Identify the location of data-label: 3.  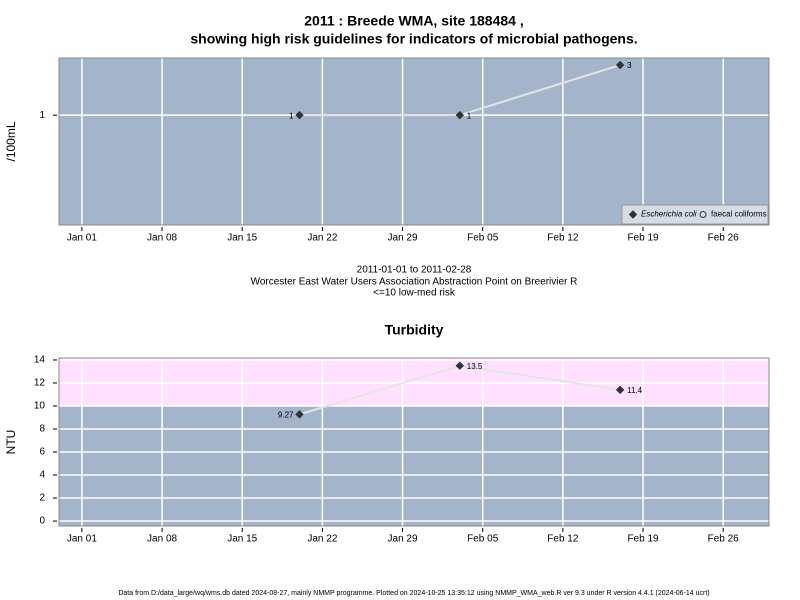
(629, 65).